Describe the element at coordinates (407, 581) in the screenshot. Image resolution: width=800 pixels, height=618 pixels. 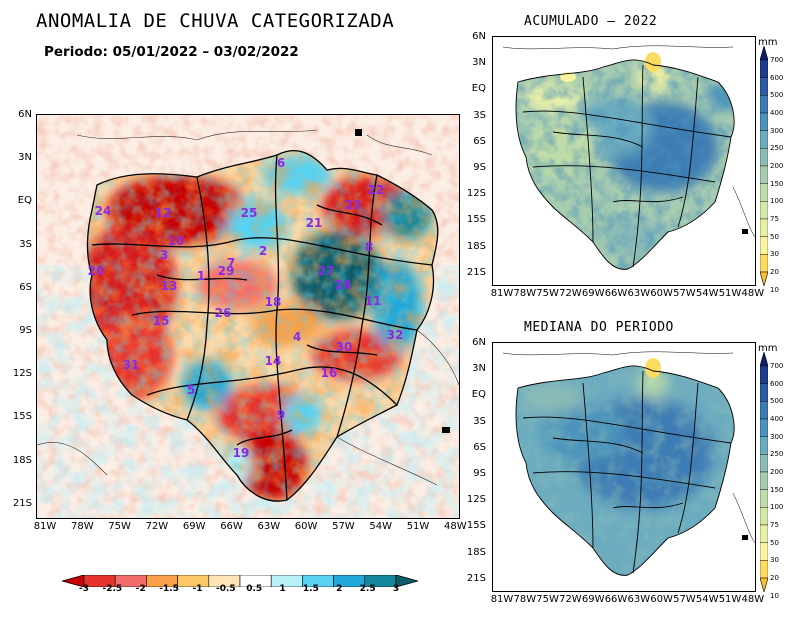
I see `colorbar-max-arrow` at that location.